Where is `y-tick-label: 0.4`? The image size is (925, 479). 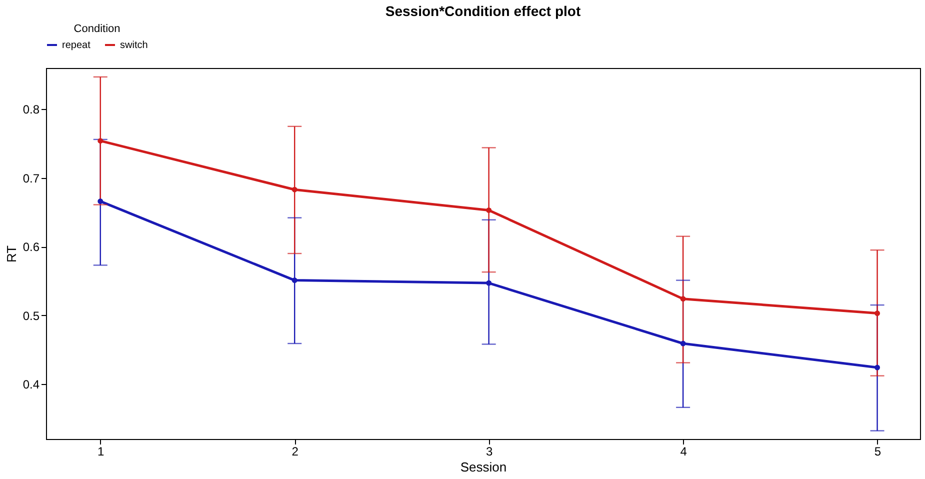 y-tick-label: 0.4 is located at coordinates (31, 385).